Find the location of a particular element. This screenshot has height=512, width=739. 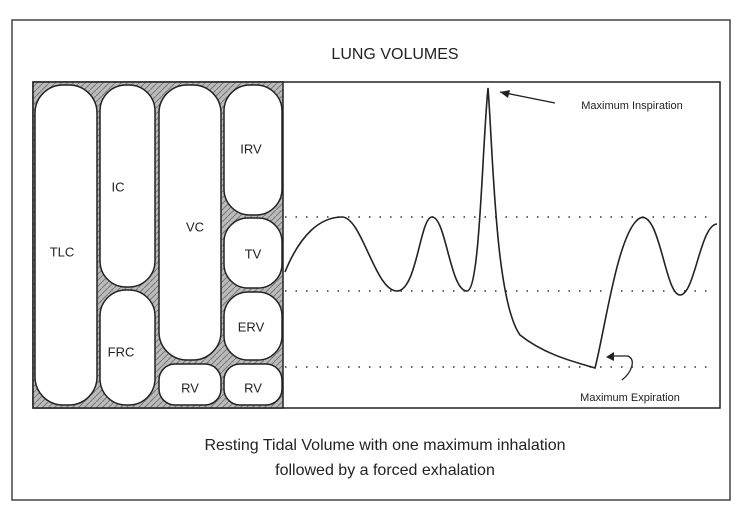

volume-label: FRC is located at coordinates (121, 351).